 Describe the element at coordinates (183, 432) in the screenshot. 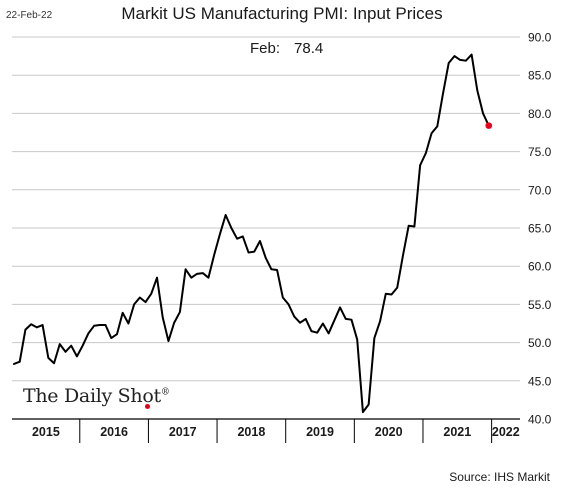

I see `x-tick-label-year: 2017` at that location.